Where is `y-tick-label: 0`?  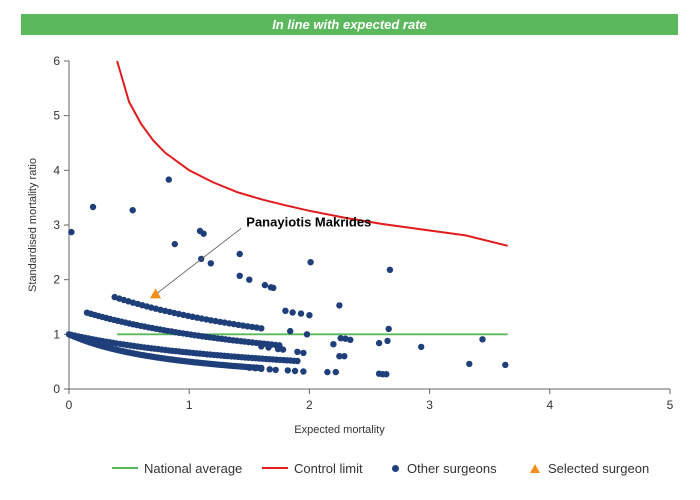 y-tick-label: 0 is located at coordinates (56, 389).